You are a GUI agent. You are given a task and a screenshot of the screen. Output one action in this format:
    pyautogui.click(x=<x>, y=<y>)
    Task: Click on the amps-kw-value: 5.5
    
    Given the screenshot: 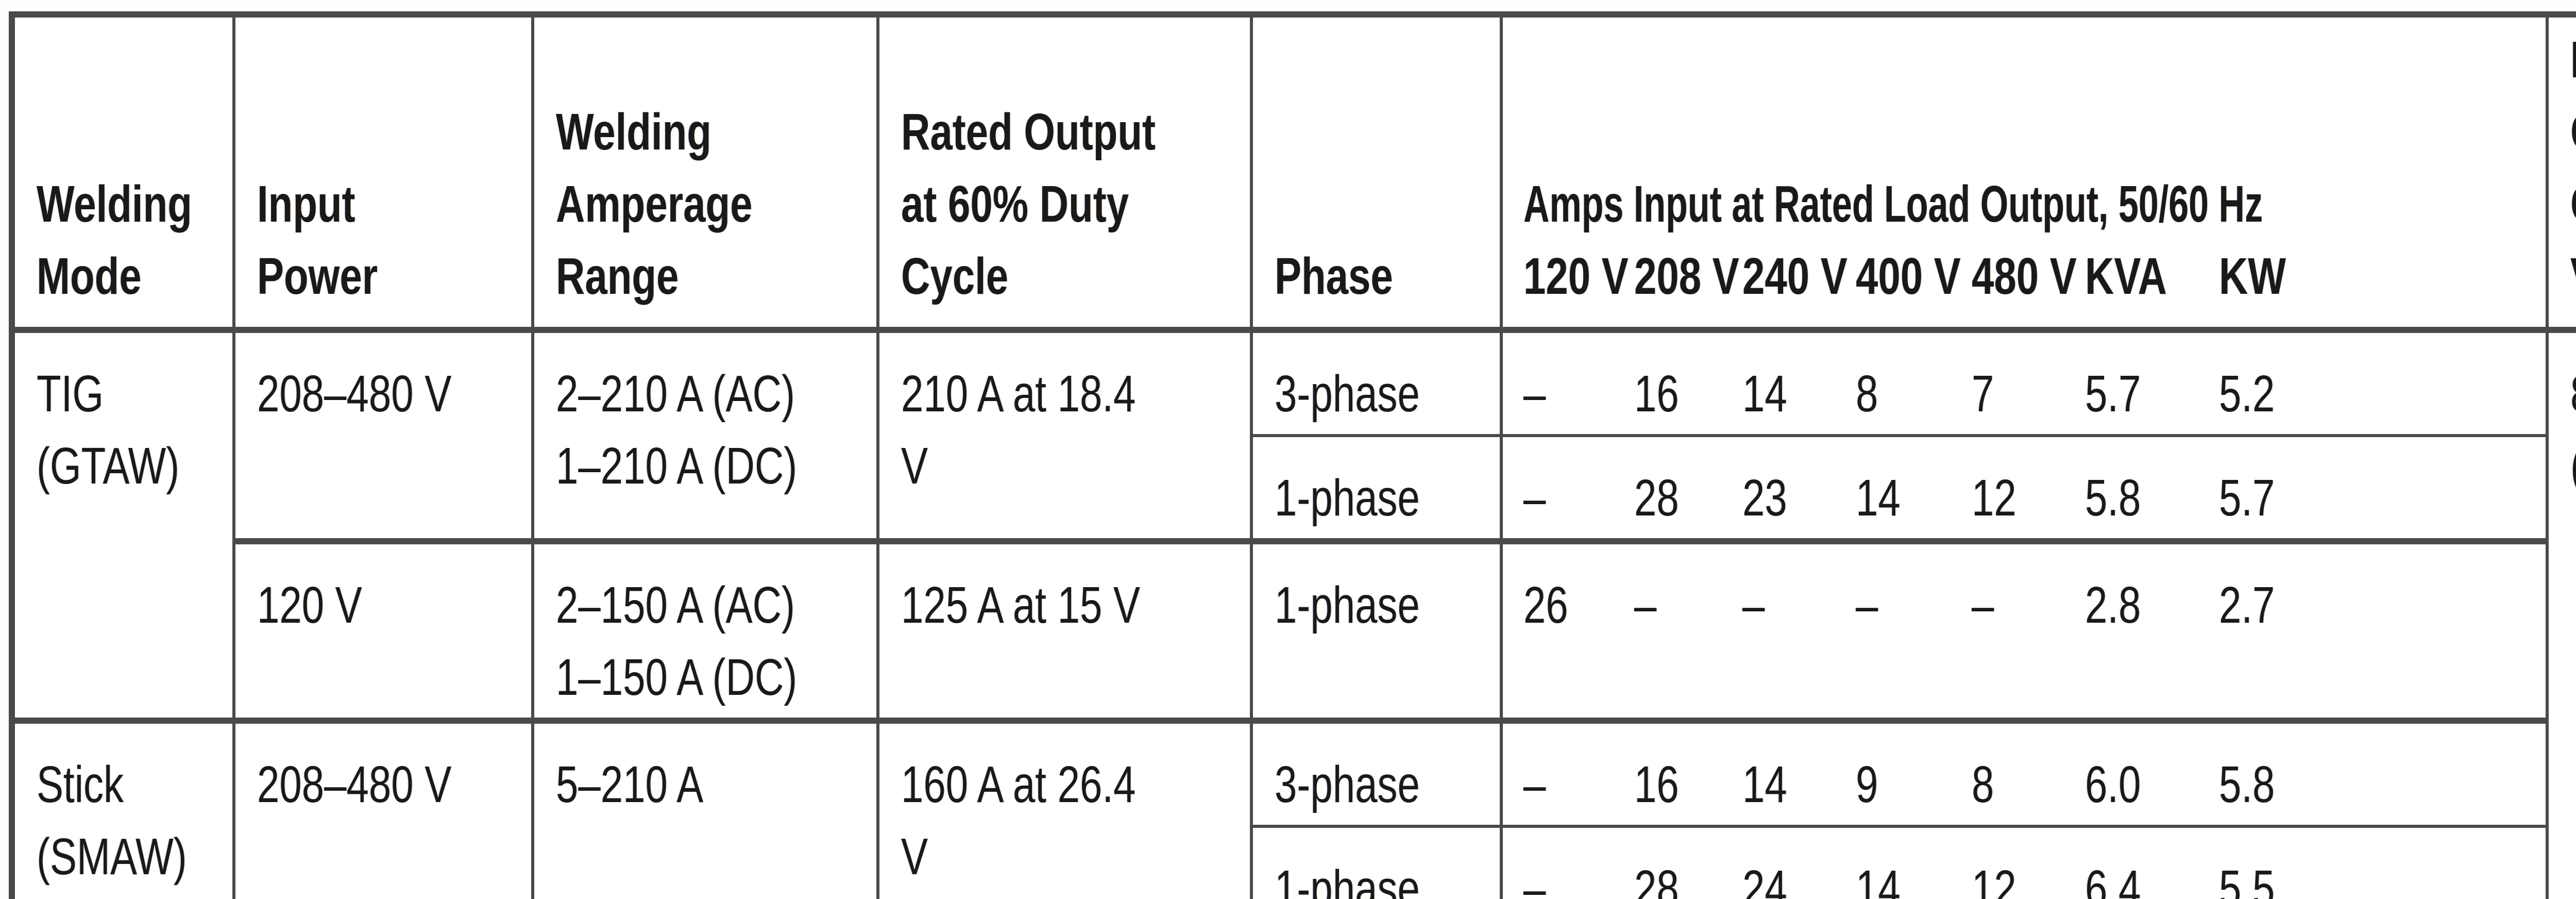 What is the action you would take?
    pyautogui.click(x=2247, y=879)
    